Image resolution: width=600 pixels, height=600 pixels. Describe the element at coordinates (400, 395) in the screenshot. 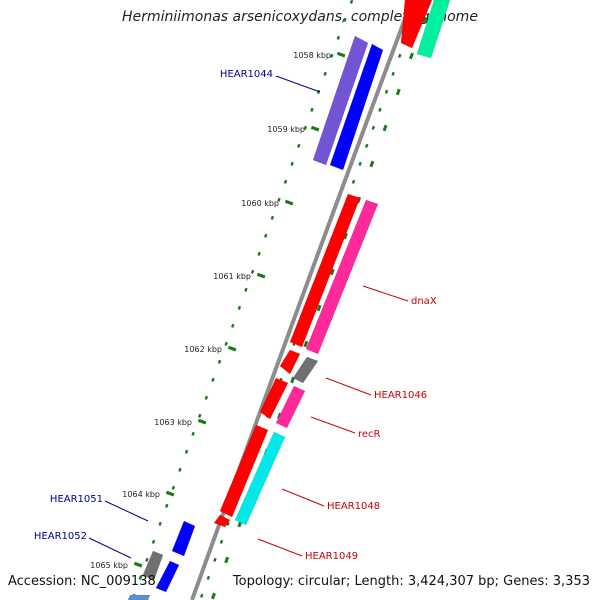

I see `gene-label: HEAR1046` at that location.